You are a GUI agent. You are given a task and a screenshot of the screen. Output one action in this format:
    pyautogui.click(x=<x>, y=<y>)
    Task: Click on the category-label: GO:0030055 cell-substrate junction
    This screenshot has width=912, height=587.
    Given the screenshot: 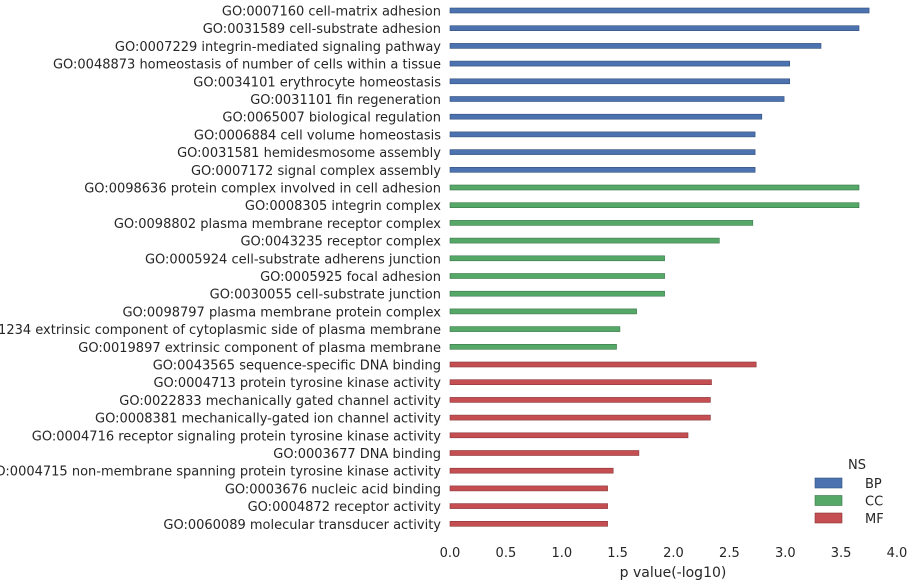 What is the action you would take?
    pyautogui.click(x=325, y=295)
    